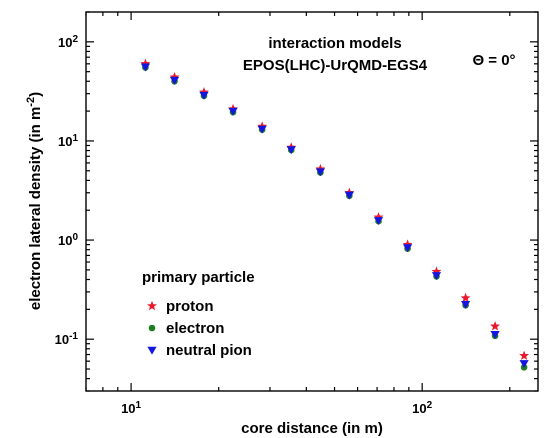 Image resolution: width=546 pixels, height=438 pixels. Describe the element at coordinates (198, 277) in the screenshot. I see `legend-title: primary particle` at that location.